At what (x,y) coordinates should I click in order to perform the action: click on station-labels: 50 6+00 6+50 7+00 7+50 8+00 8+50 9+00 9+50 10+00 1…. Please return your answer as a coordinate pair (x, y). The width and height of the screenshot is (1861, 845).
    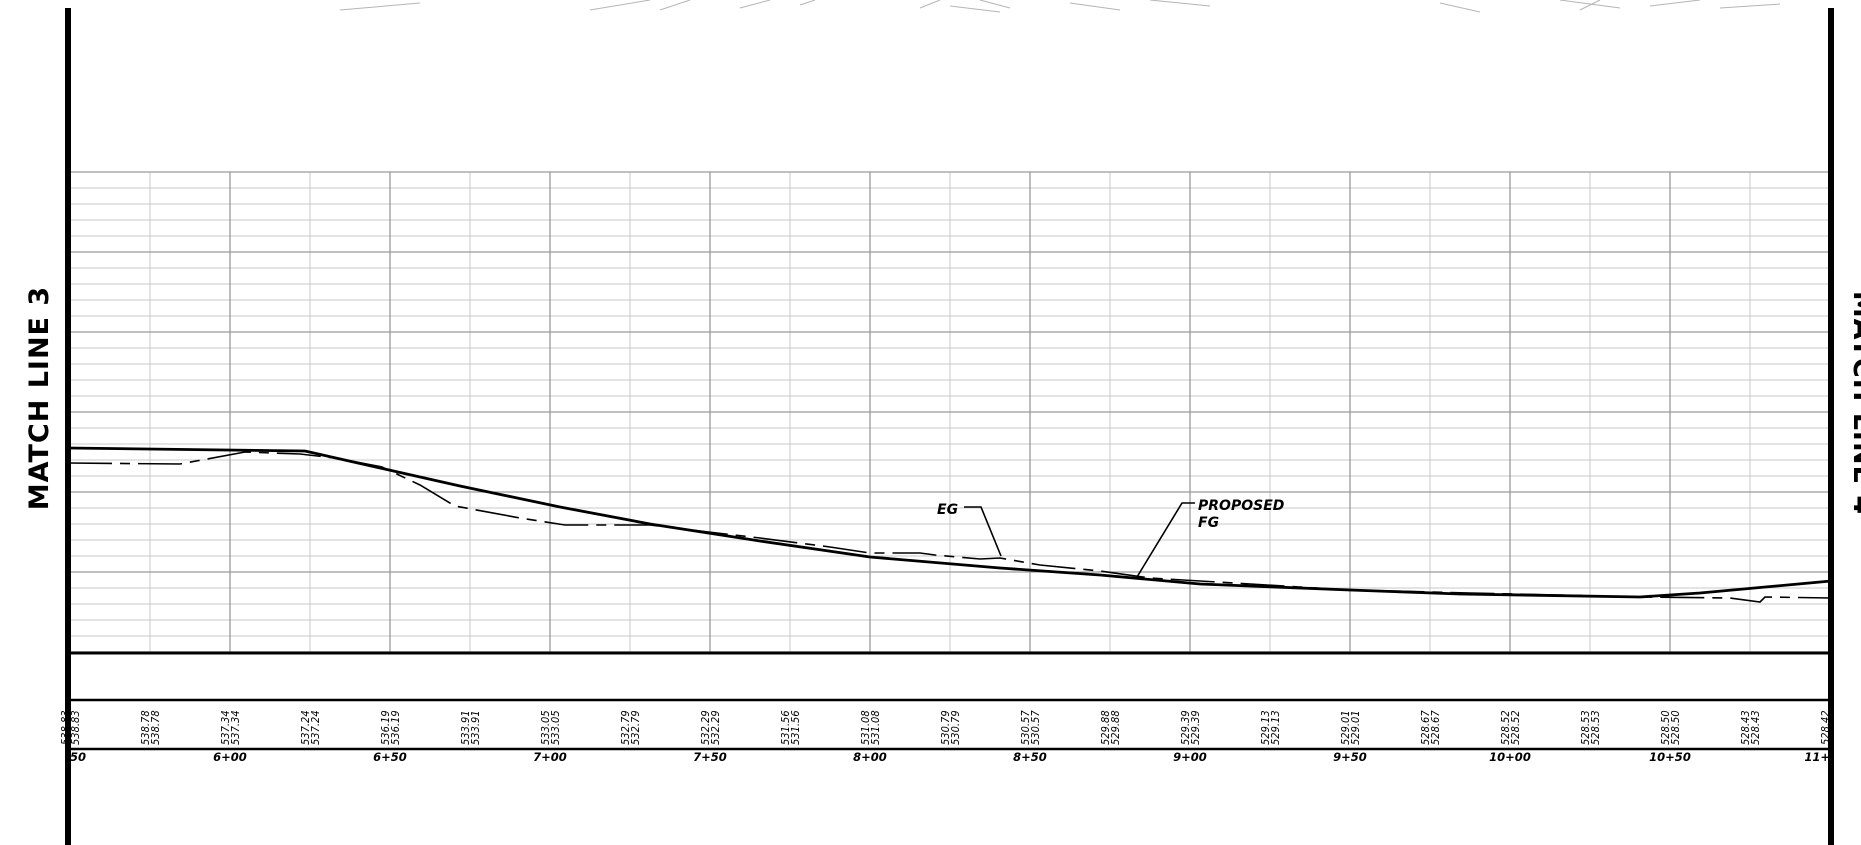
    Looking at the image, I should click on (950, 757).